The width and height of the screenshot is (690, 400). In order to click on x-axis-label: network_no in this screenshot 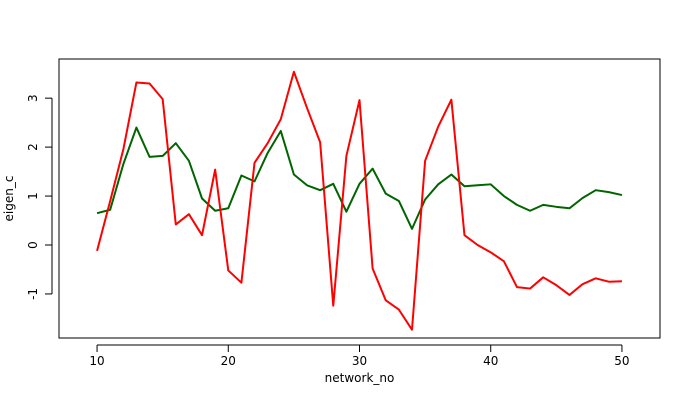, I will do `click(360, 378)`.